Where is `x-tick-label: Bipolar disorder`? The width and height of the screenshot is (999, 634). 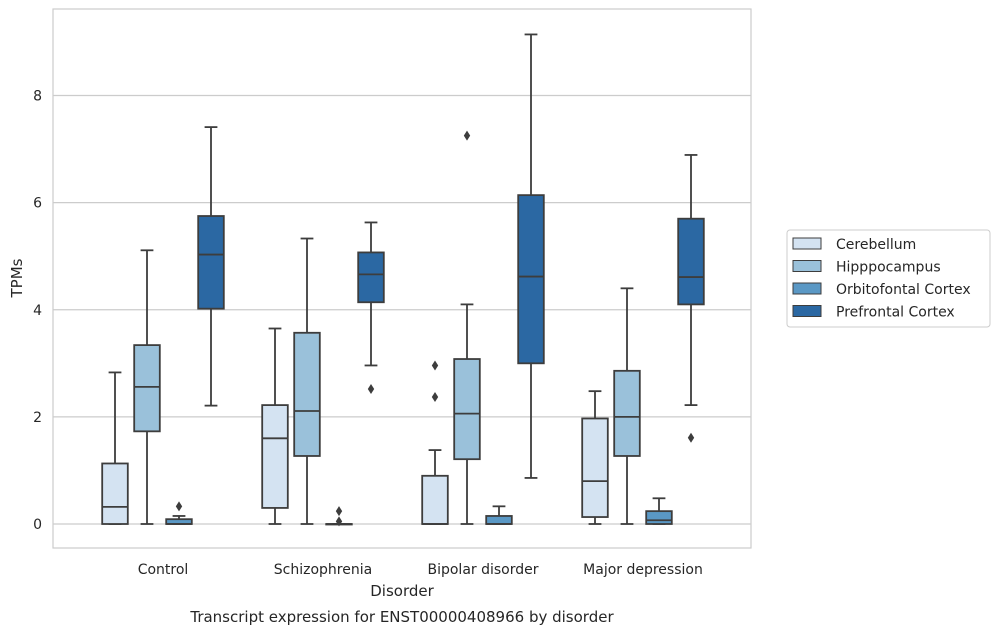 x-tick-label: Bipolar disorder is located at coordinates (482, 570).